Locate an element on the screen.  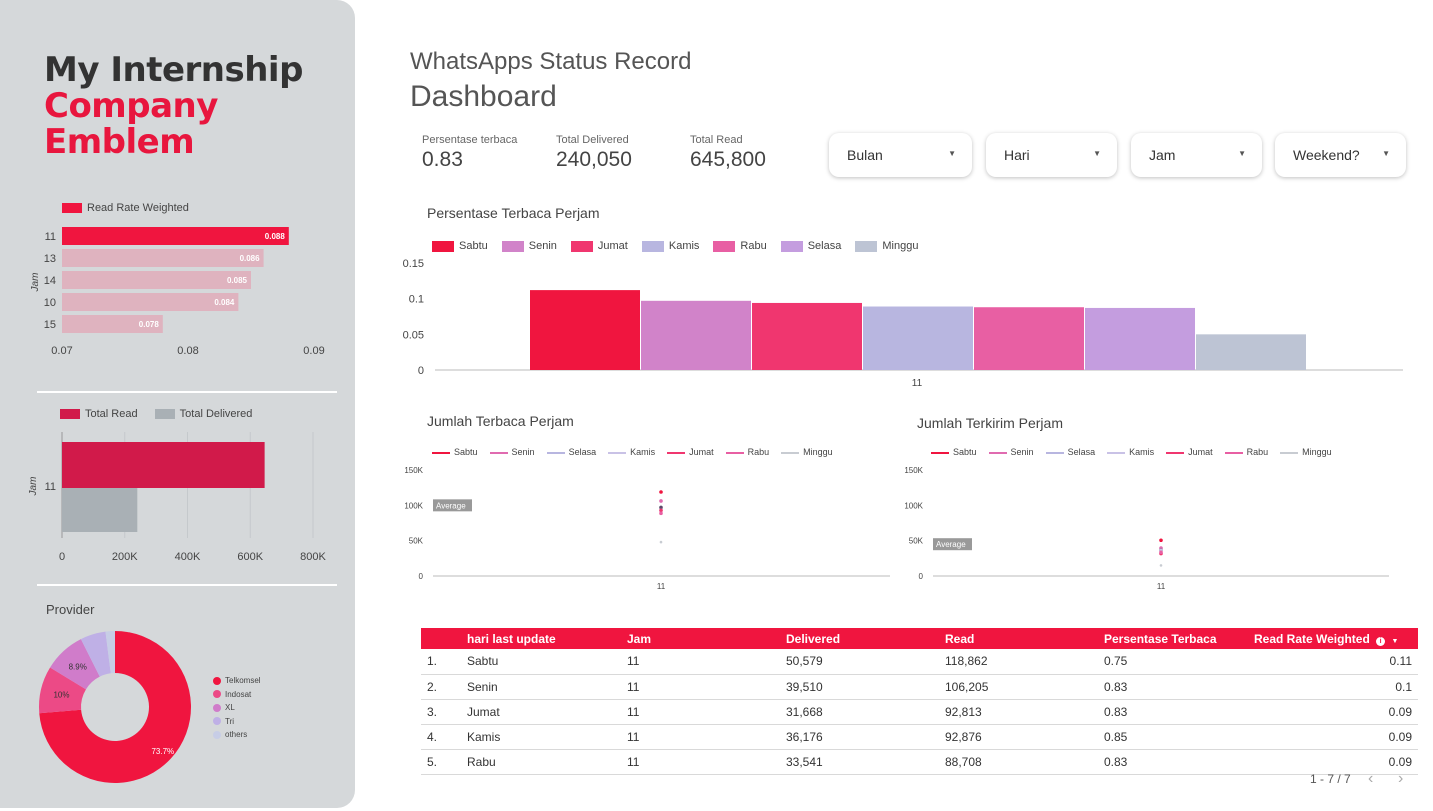
table-row: 1. Sabtu 11 50,579 118,862 0.75 0.11 is located at coordinates (919, 662).